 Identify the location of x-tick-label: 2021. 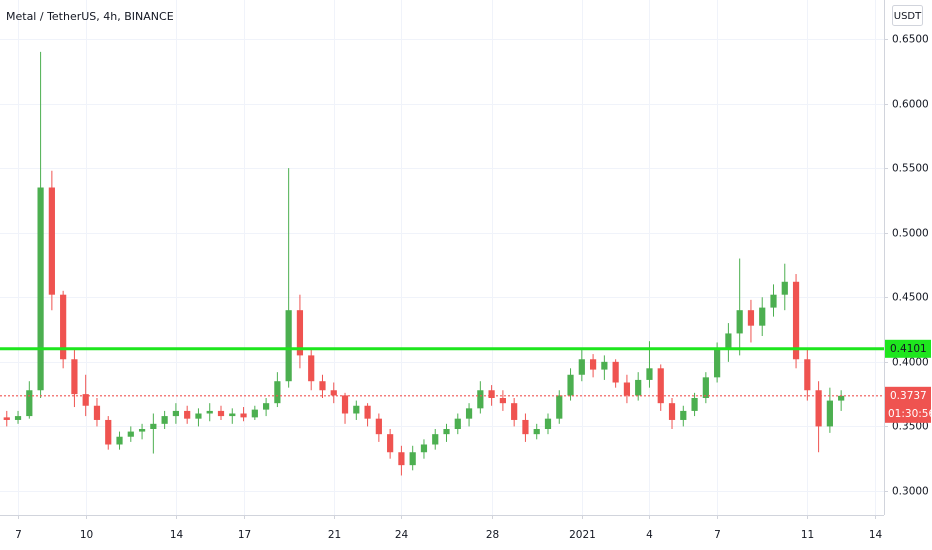
(582, 535).